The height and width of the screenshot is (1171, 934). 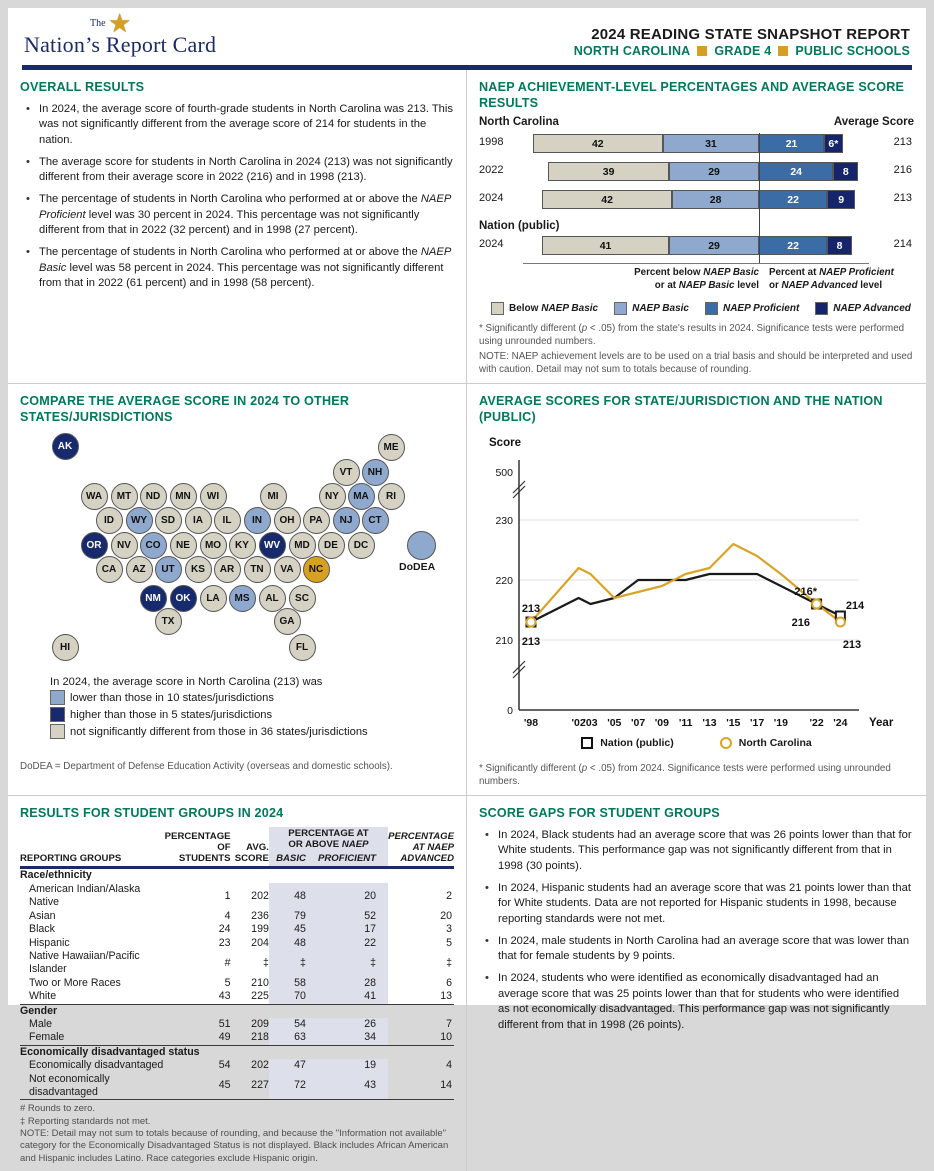 What do you see at coordinates (85, 1121) in the screenshot?
I see `table-footnote: ‡ Reporting standards not met.` at bounding box center [85, 1121].